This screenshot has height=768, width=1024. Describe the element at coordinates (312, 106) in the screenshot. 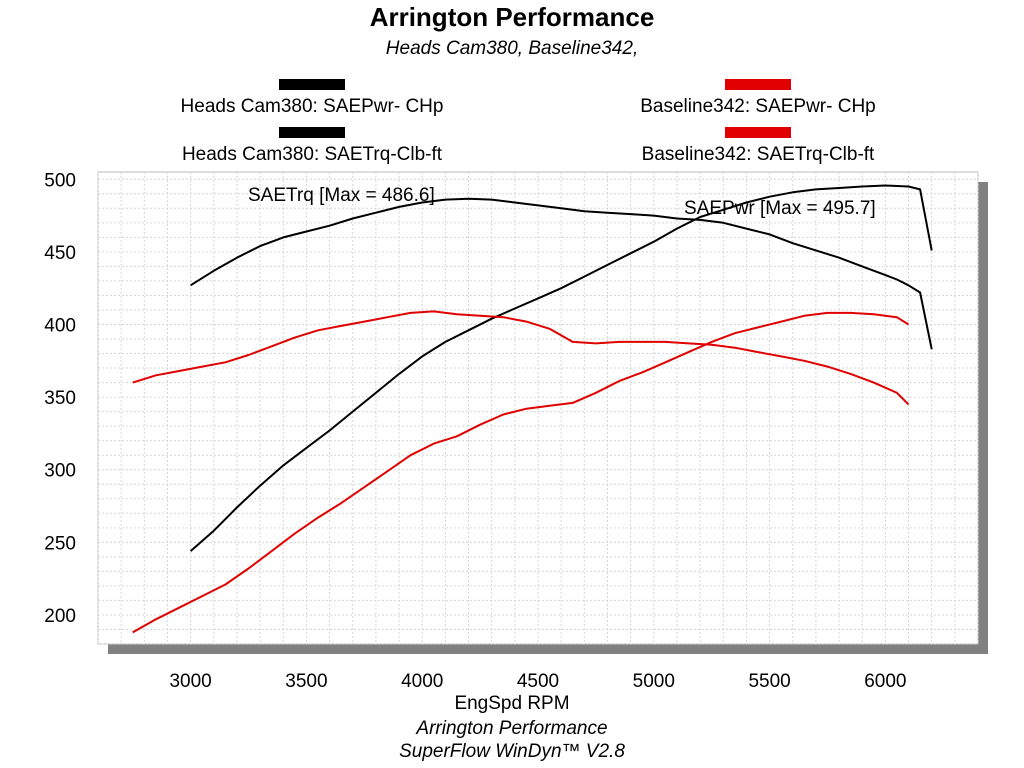

I see `legend-label-heads-pwr: Heads Cam380: SAEPwr- CHp` at that location.